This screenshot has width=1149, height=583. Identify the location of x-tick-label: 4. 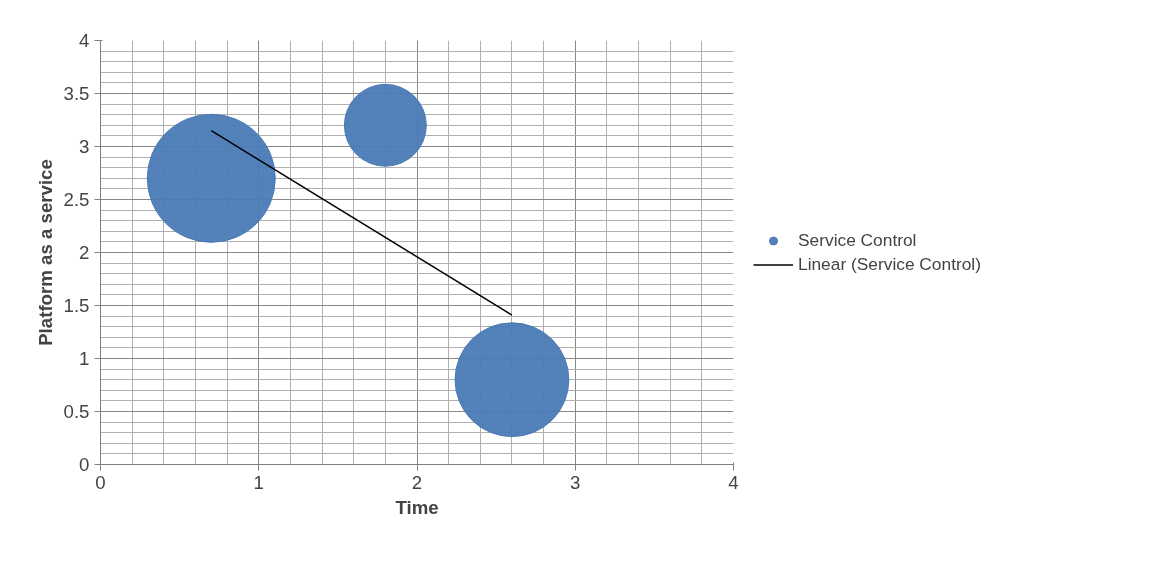
(733, 482).